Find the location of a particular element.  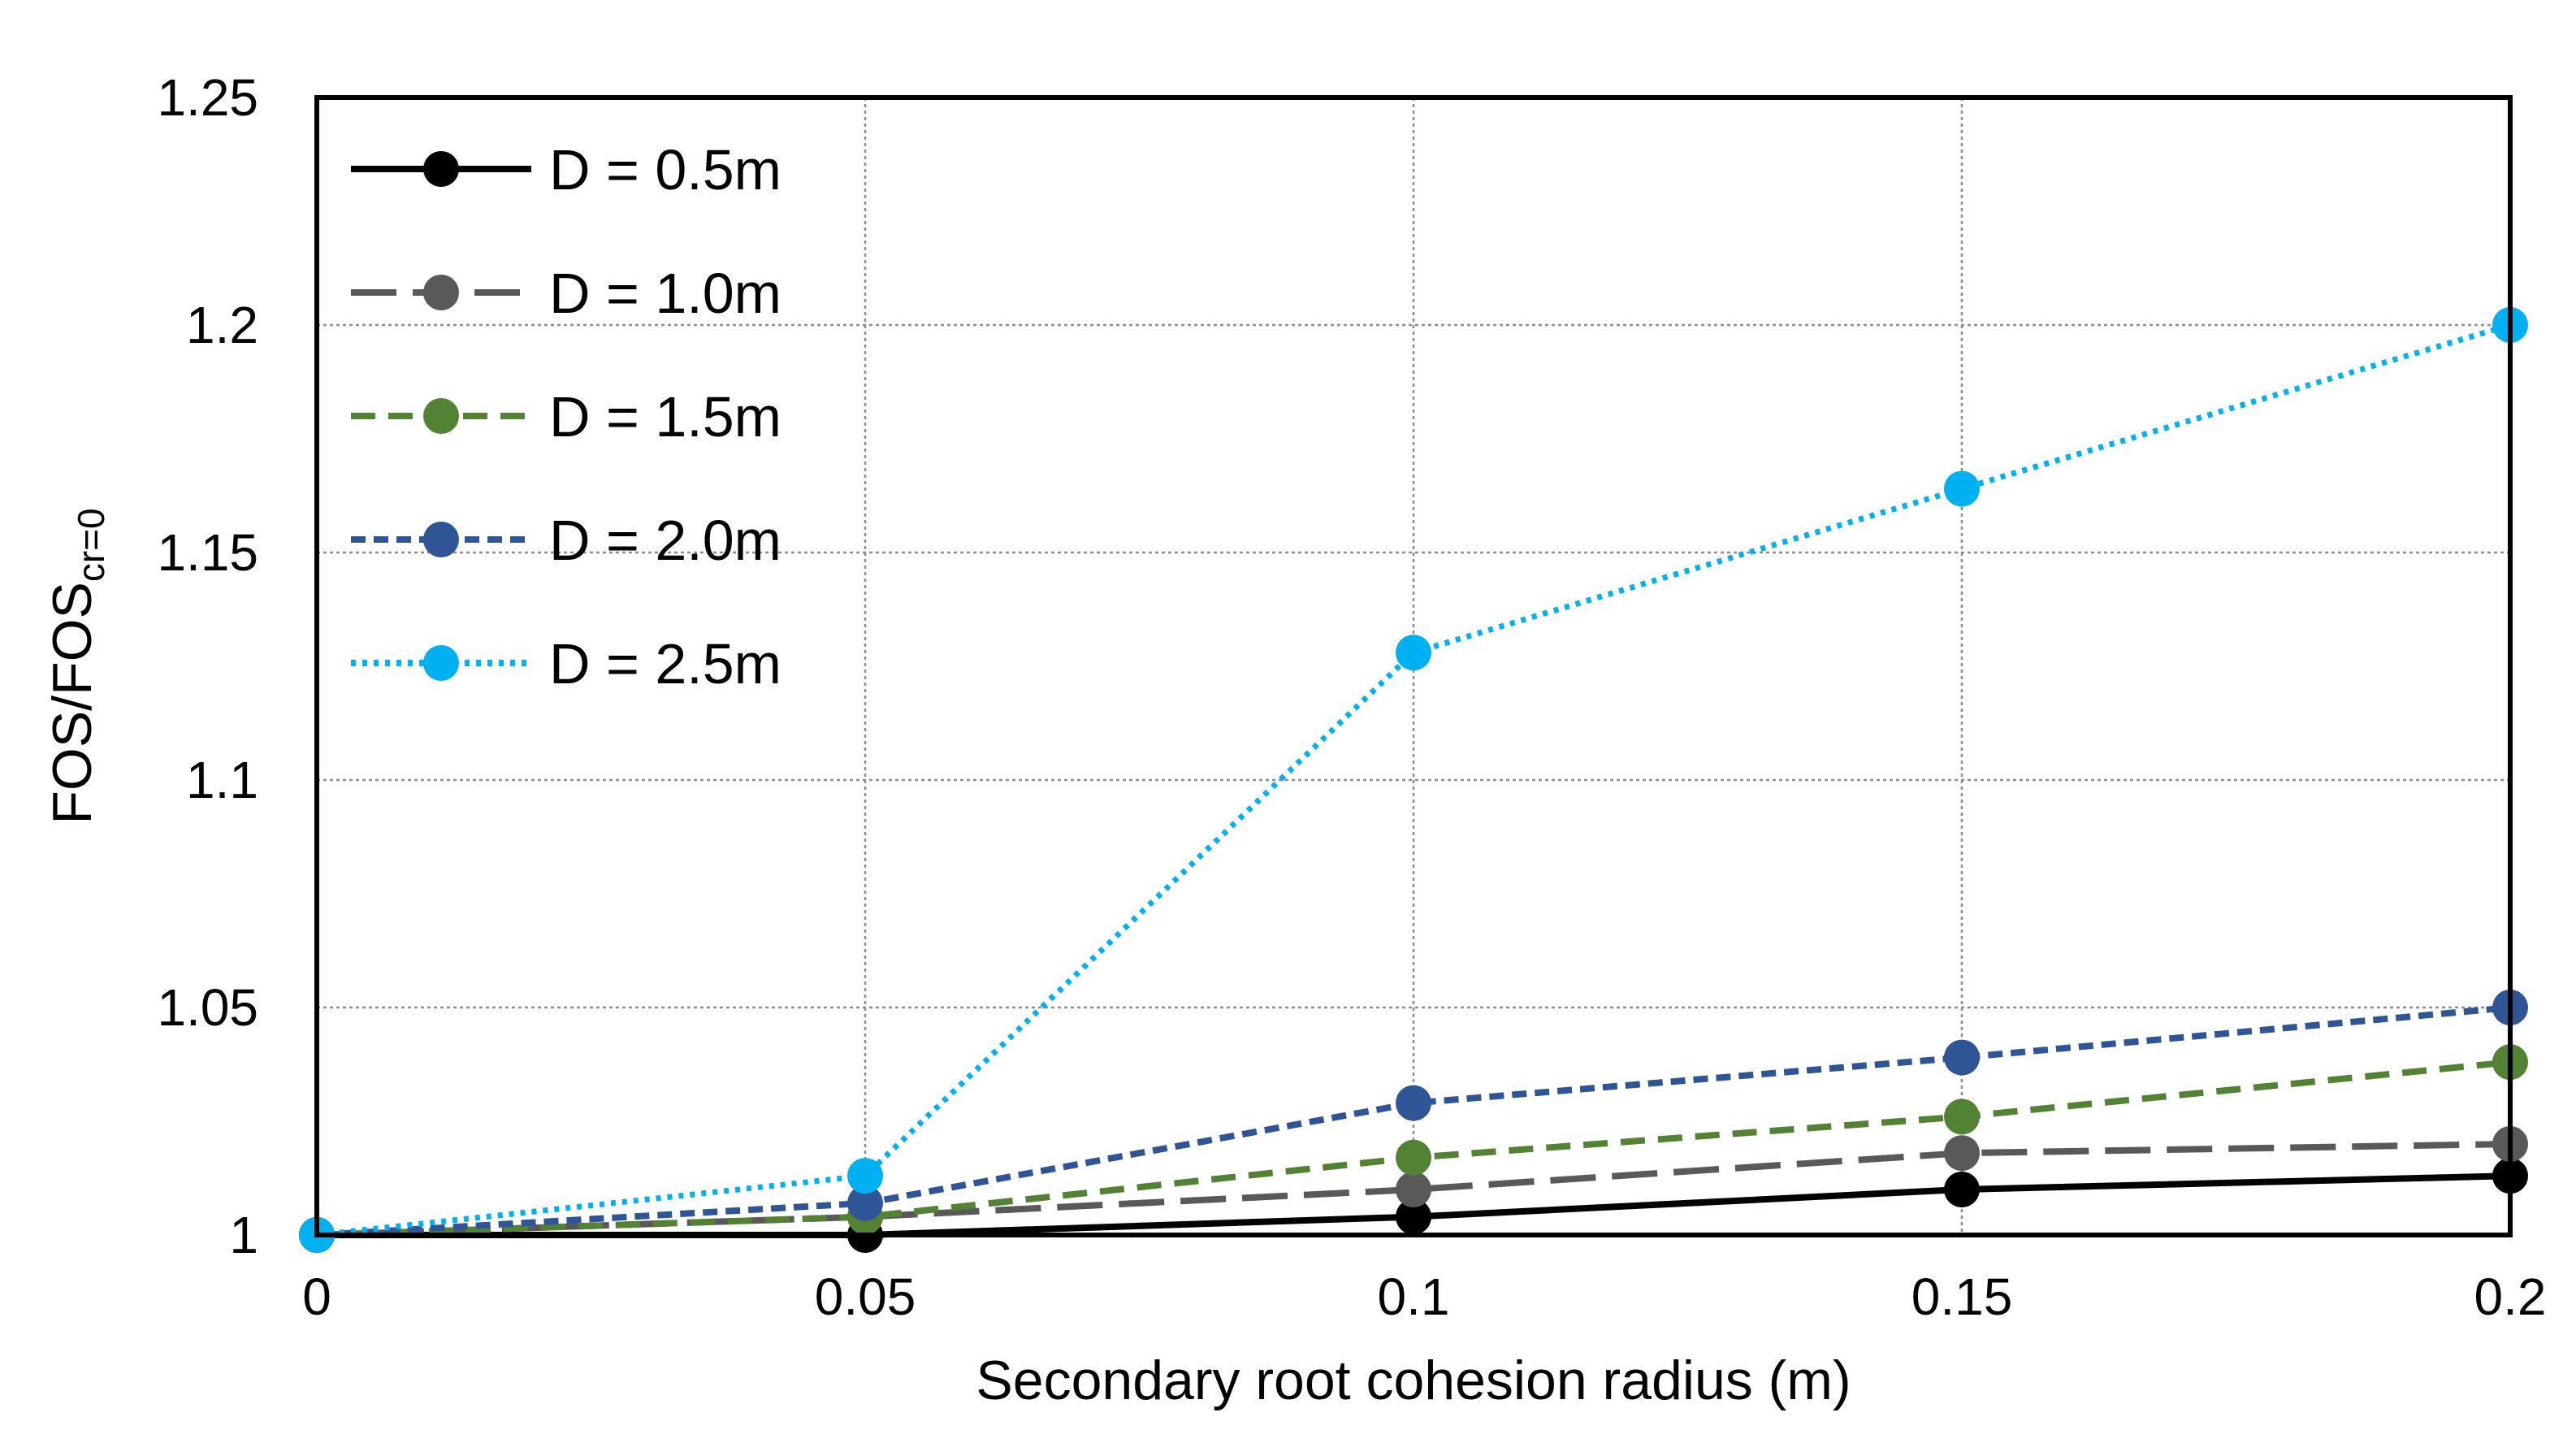

legend: D = 0.5m D = 1.0m D = 1.5m D = 2.0m D = 2.5m is located at coordinates (566, 417).